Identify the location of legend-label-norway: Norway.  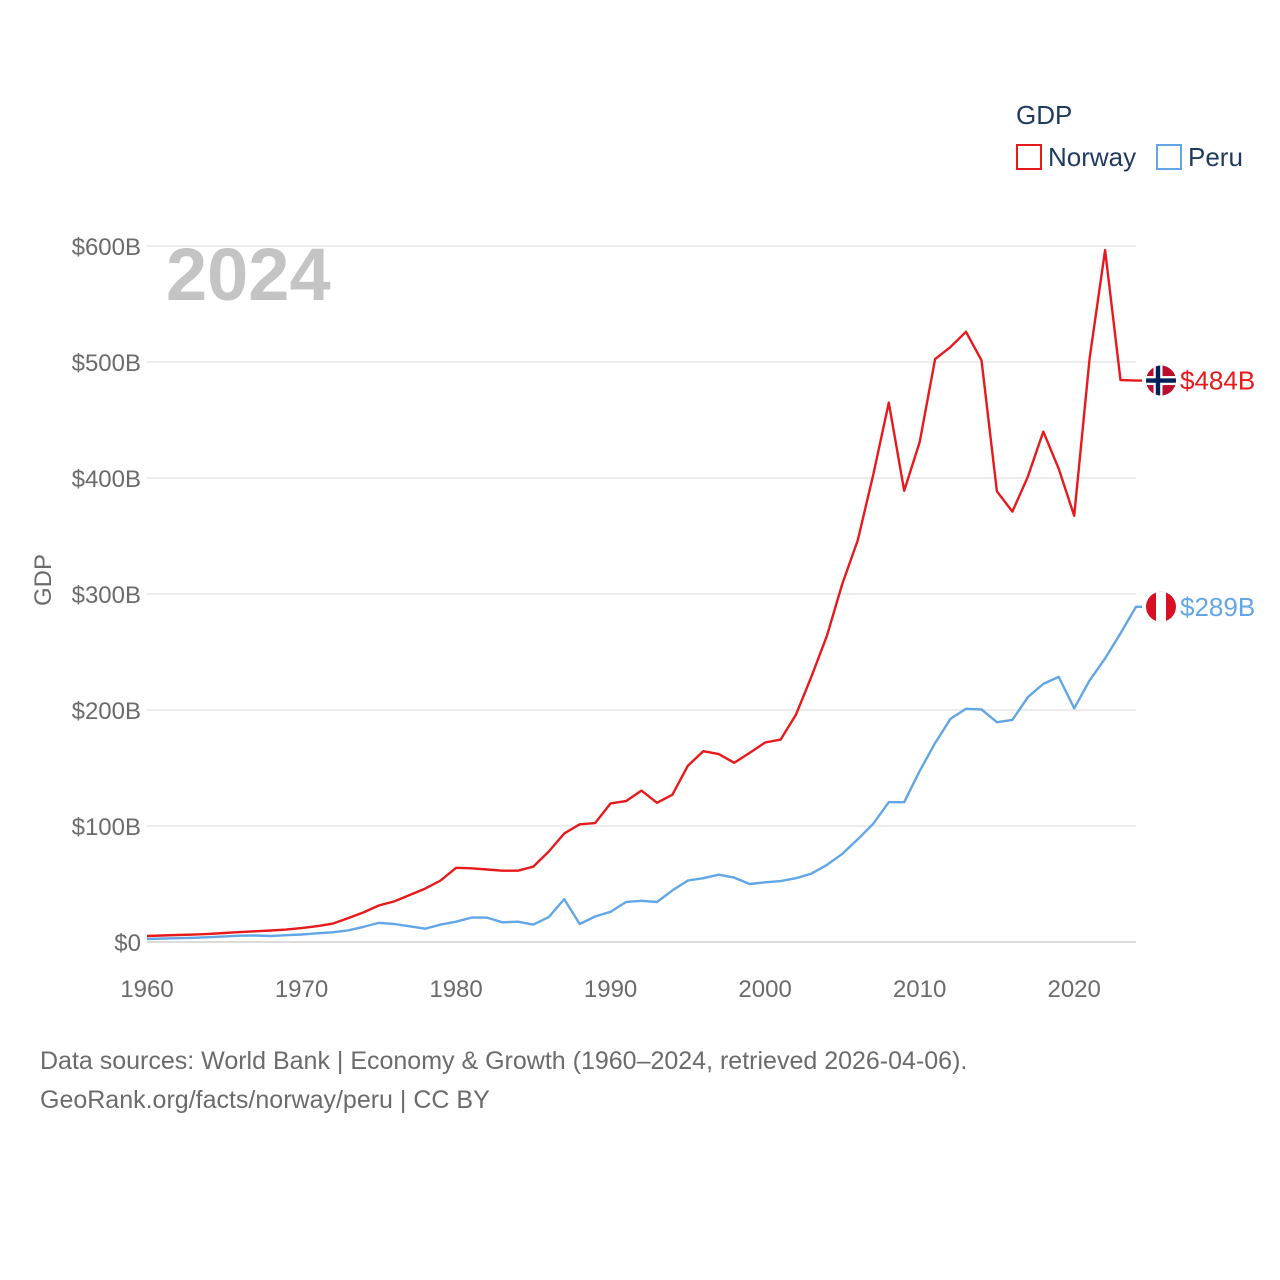
(1092, 157).